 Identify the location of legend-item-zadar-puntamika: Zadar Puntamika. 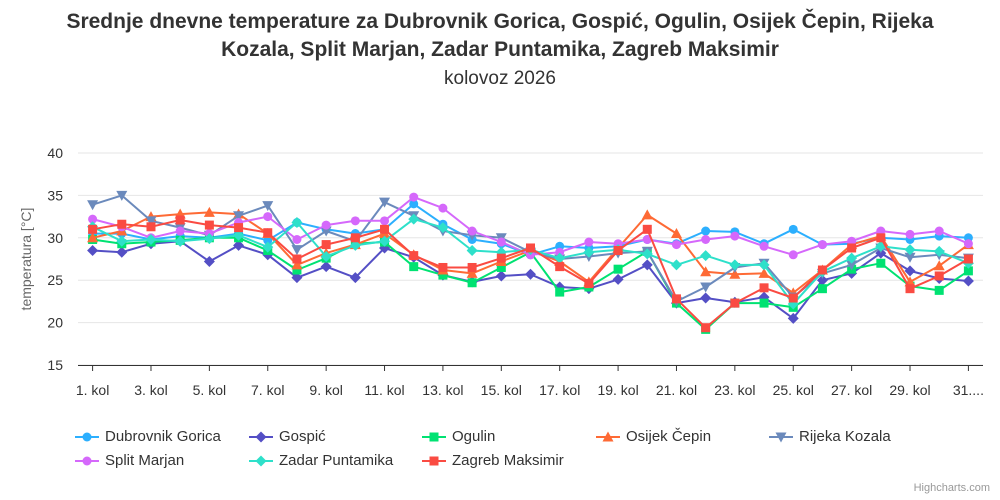
(321, 460).